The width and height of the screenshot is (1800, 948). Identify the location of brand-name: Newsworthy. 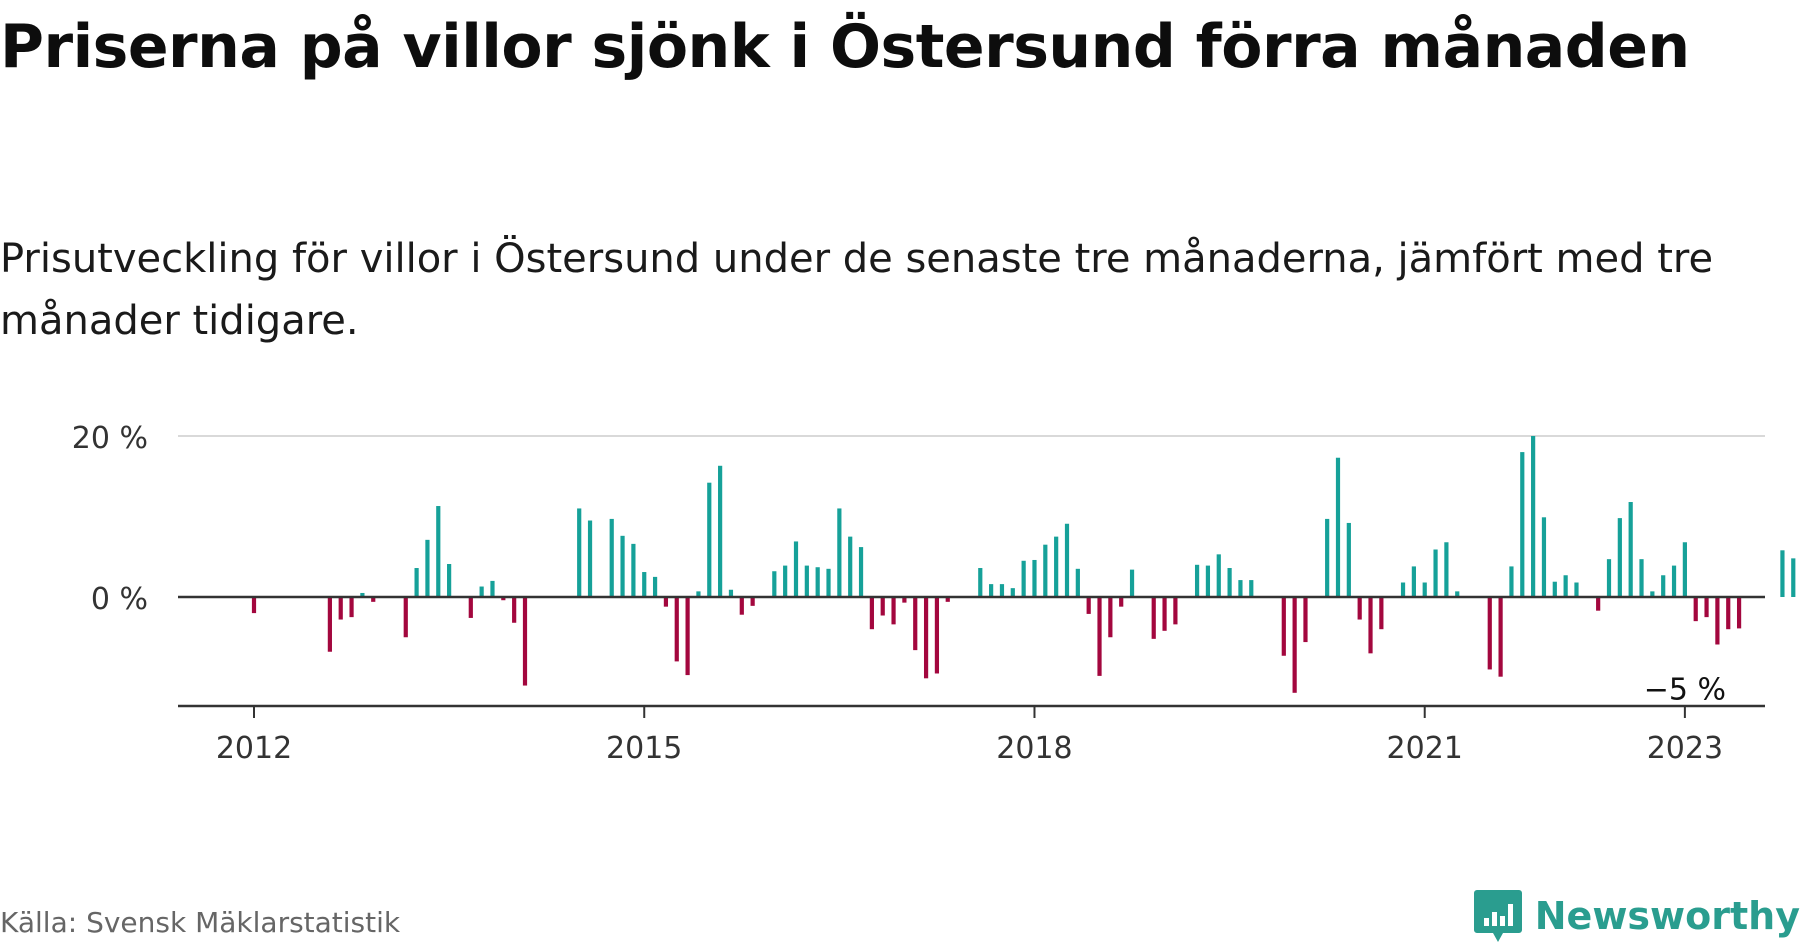
(1667, 916).